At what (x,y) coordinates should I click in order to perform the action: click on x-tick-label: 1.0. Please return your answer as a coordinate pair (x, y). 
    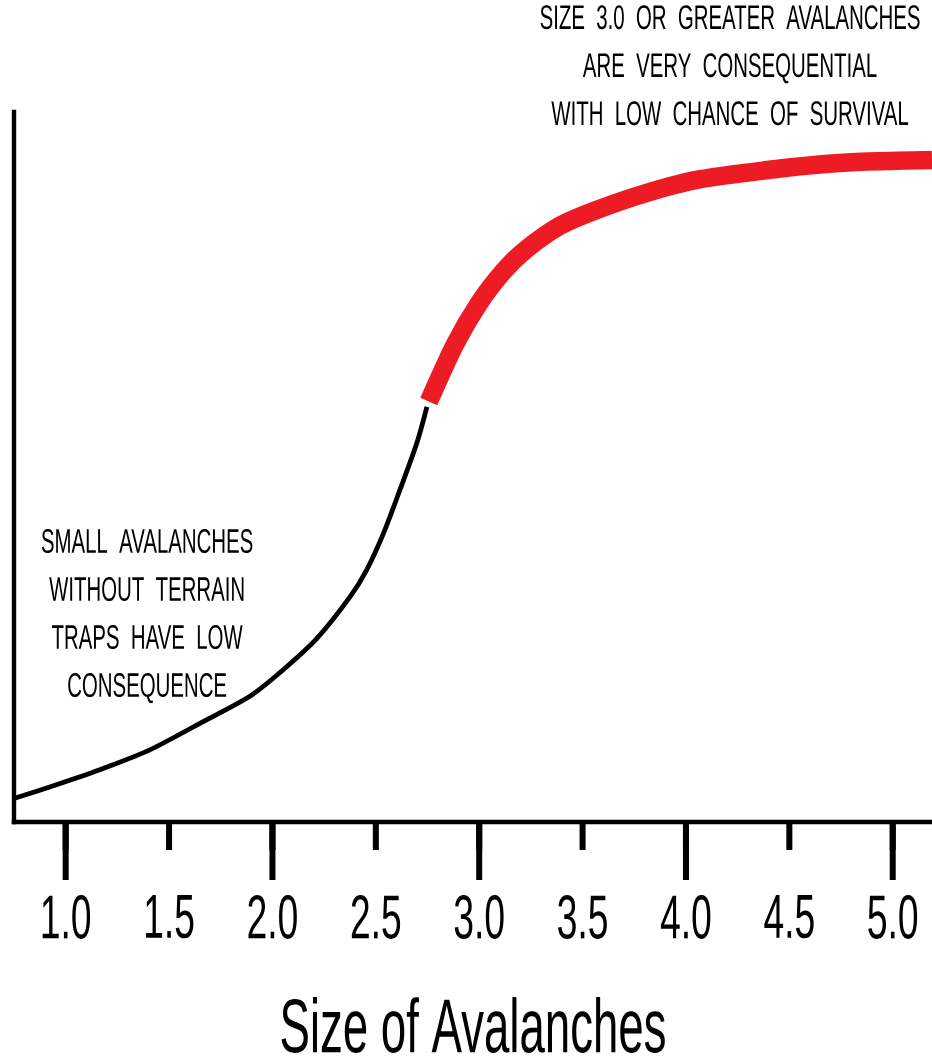
    Looking at the image, I should click on (66, 917).